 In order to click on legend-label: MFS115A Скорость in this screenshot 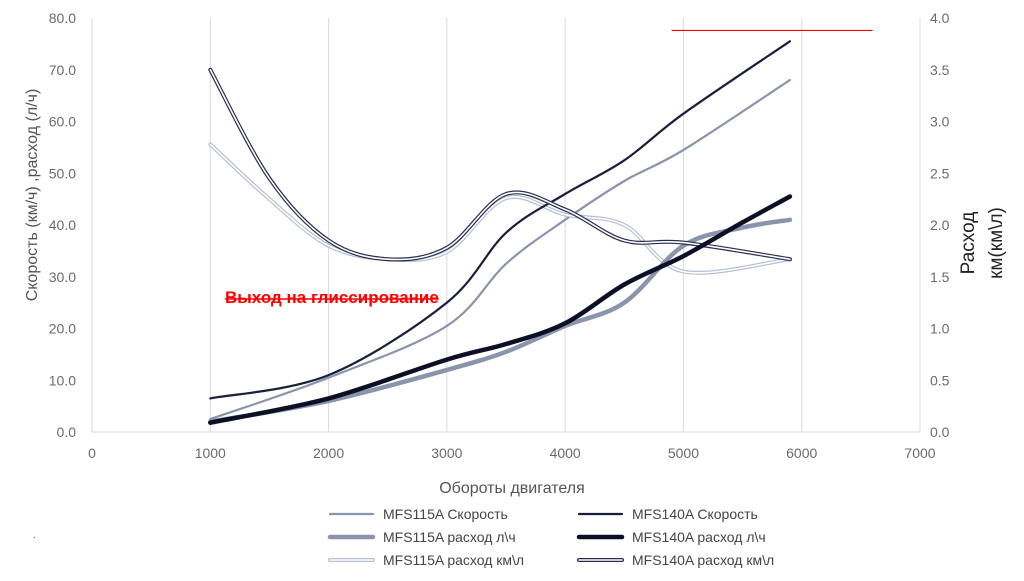, I will do `click(445, 514)`.